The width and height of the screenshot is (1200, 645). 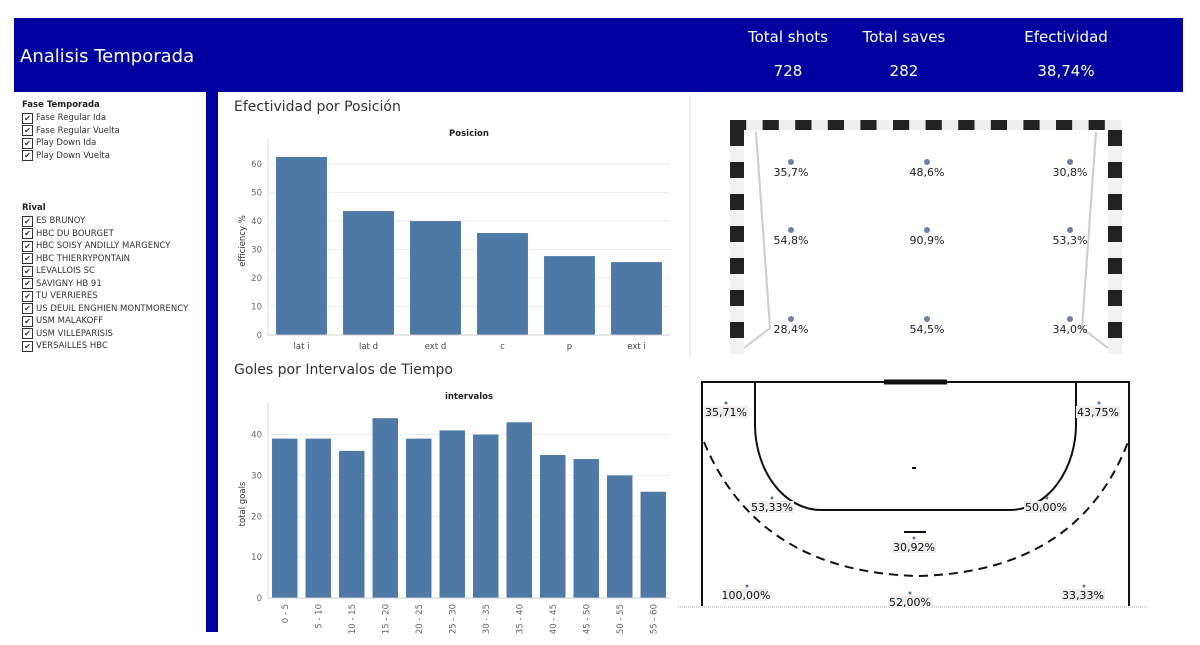 I want to click on x-tick-label: 20 - 25, so click(x=420, y=619).